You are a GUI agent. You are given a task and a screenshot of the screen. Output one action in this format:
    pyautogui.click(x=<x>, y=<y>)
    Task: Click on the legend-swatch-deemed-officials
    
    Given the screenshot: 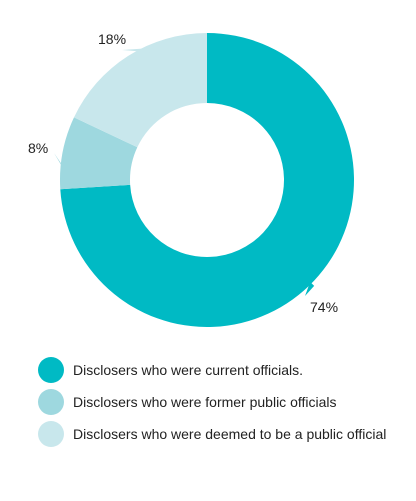 What is the action you would take?
    pyautogui.click(x=51, y=434)
    